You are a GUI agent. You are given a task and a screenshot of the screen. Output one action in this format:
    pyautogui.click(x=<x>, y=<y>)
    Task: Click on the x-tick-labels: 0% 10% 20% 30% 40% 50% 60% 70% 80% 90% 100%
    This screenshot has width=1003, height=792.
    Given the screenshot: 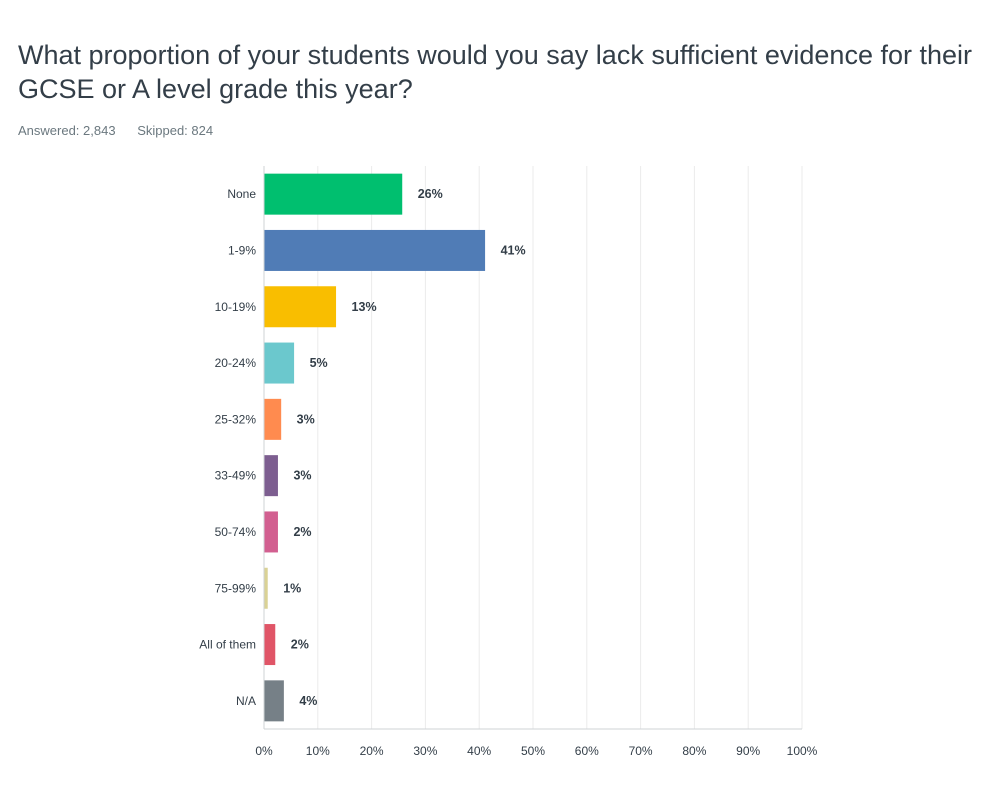 What is the action you would take?
    pyautogui.click(x=536, y=751)
    